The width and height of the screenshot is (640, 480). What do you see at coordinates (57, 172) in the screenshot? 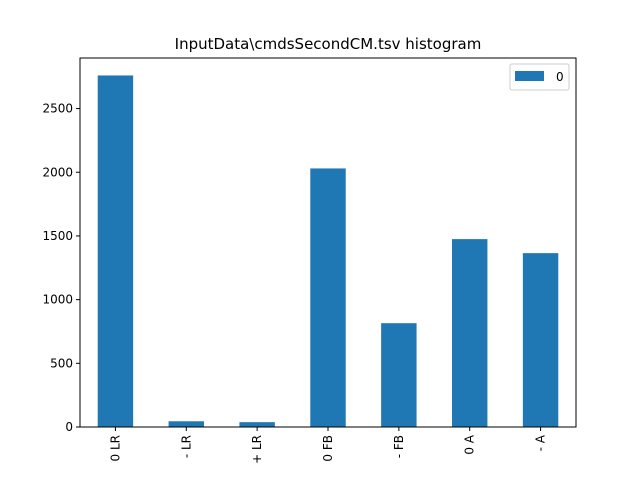
I see `y-tick-label: 2000` at bounding box center [57, 172].